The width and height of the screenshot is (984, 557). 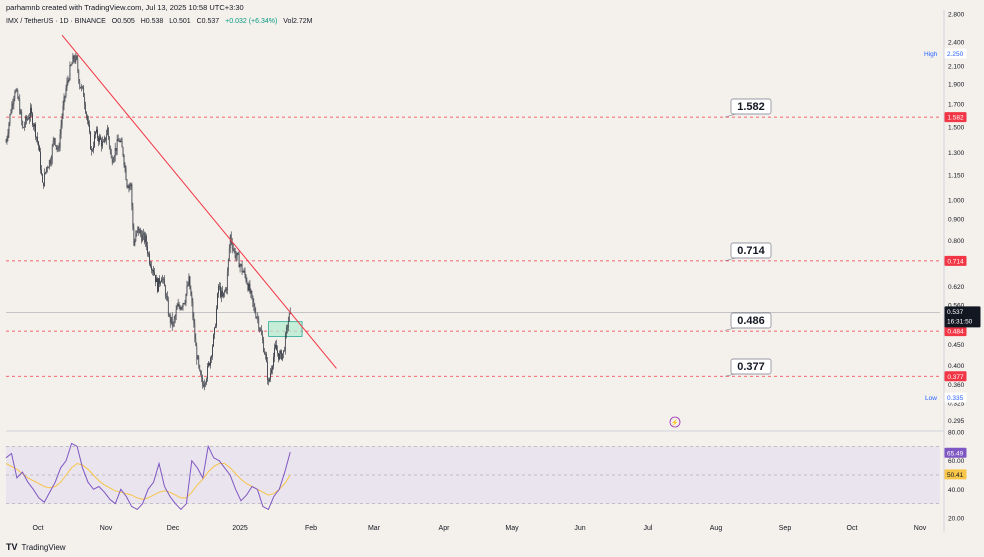 I want to click on rsi-tick-label: 20.00, so click(x=956, y=519).